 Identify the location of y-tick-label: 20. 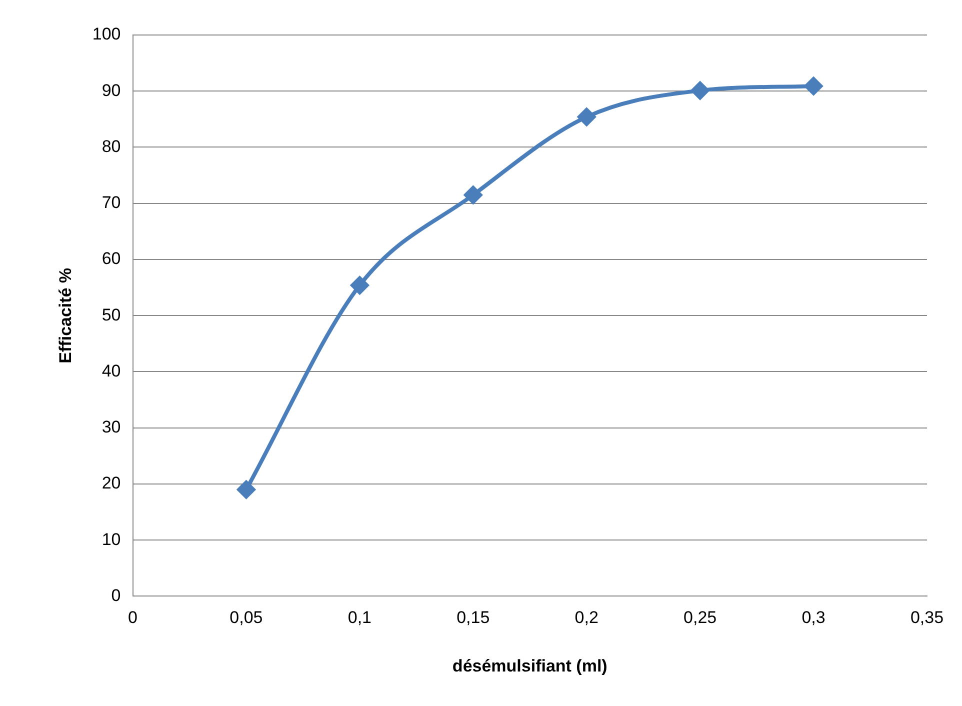
(111, 483).